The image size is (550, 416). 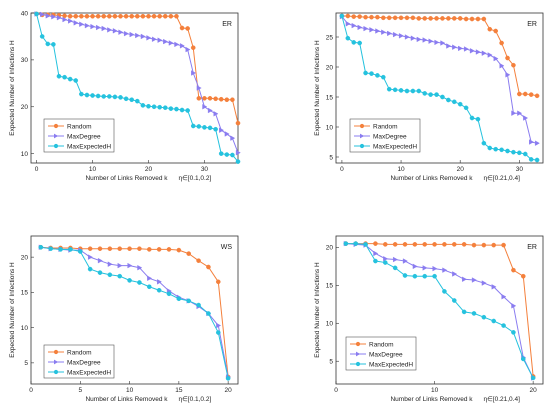 I want to click on series-maxexpectedh, so click(x=439, y=88).